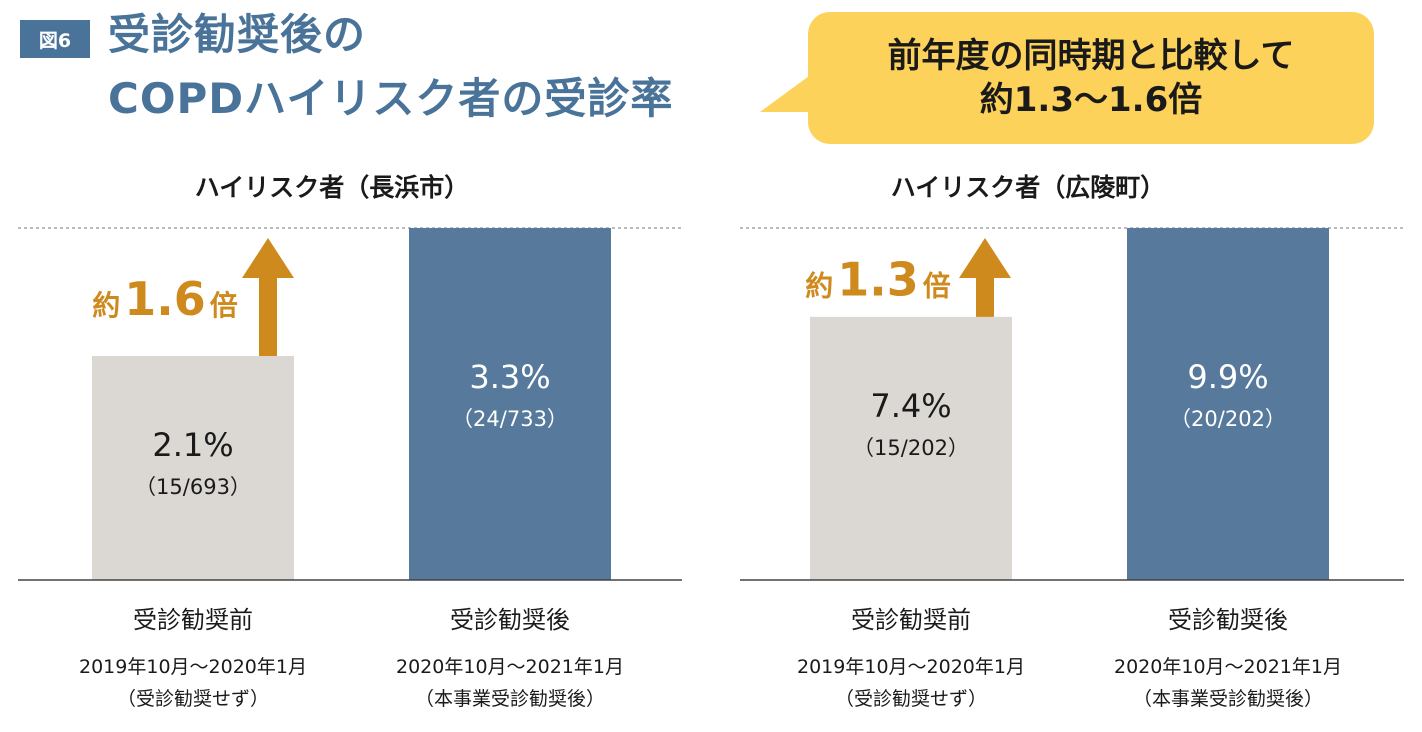  Describe the element at coordinates (391, 98) in the screenshot. I see `chart-title-line2: COPDハイリスク者の受診率` at that location.